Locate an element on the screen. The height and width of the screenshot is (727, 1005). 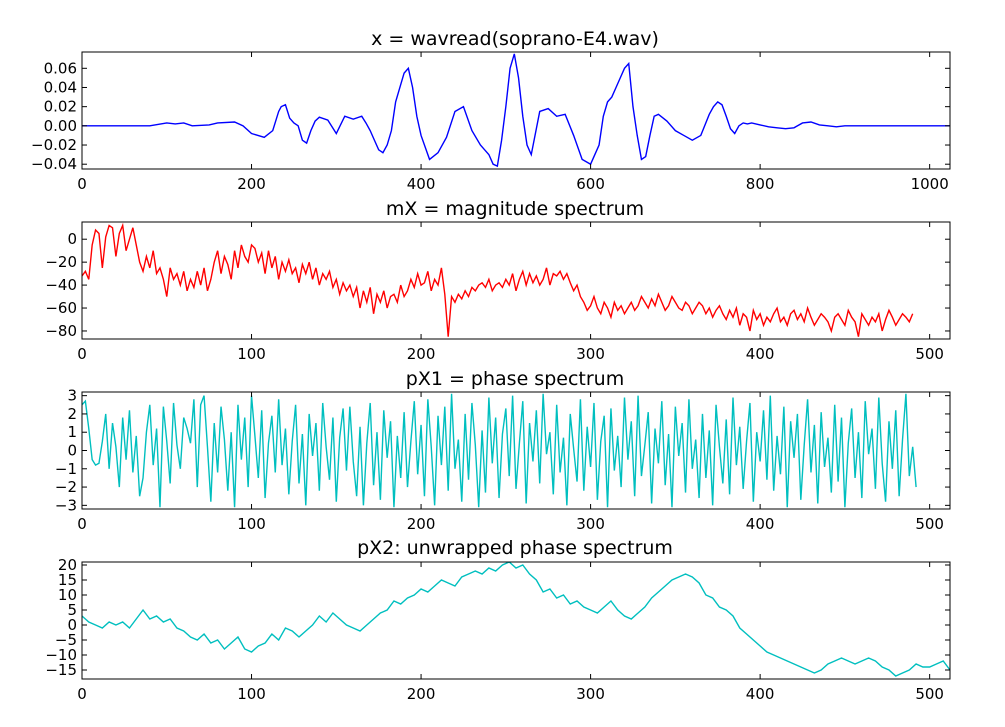
y-tick-label: 0.06 is located at coordinates (60, 68).